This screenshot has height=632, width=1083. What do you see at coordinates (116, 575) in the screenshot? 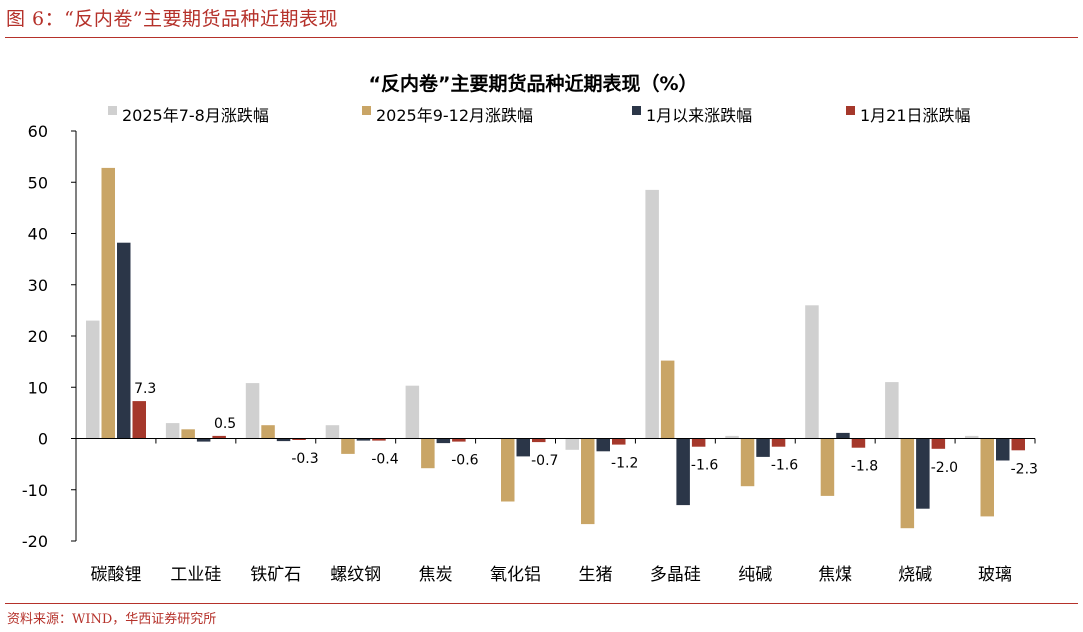
I see `category-label-1: 碳酸锂` at bounding box center [116, 575].